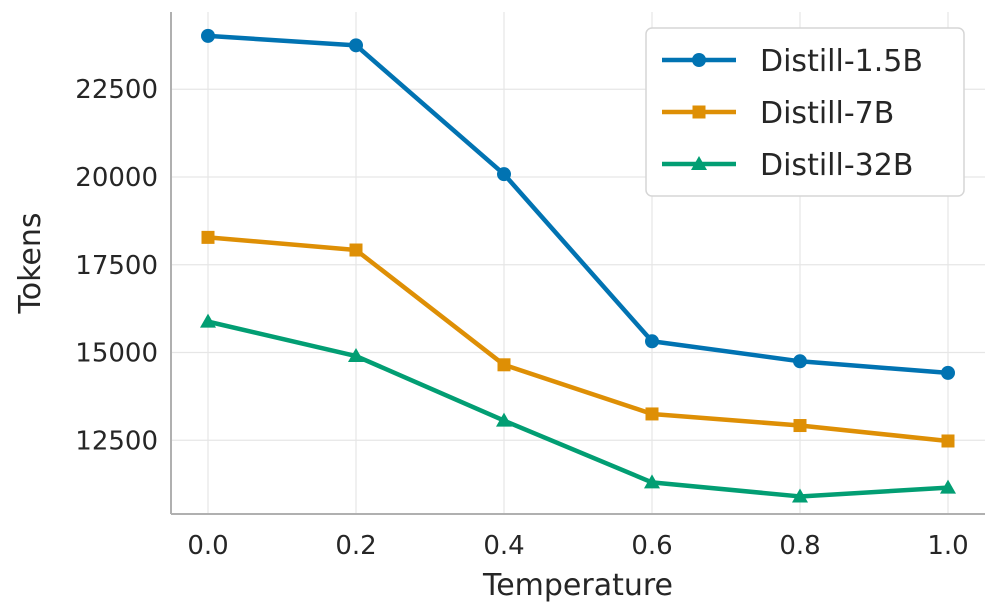 This screenshot has width=996, height=615. I want to click on x-tick-label: 0.0, so click(207, 546).